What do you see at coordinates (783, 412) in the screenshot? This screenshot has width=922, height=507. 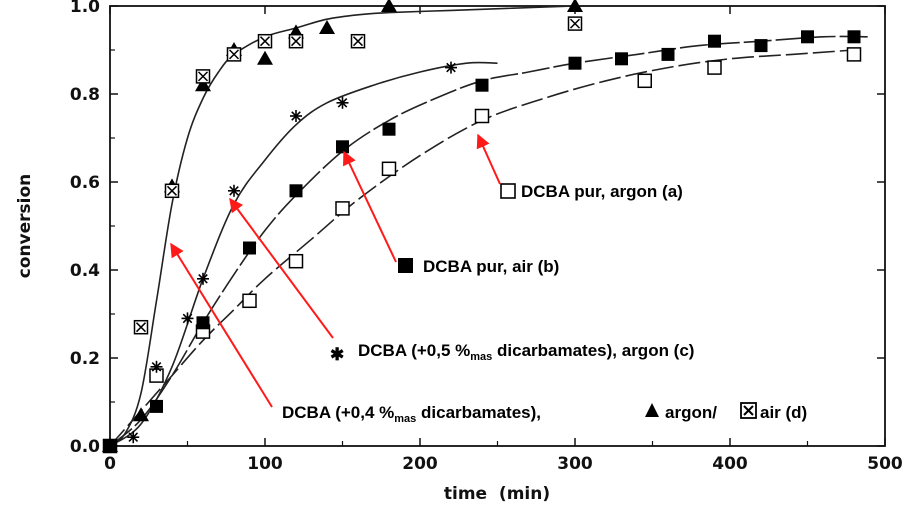 I see `annotation-d-air: air (d)` at bounding box center [783, 412].